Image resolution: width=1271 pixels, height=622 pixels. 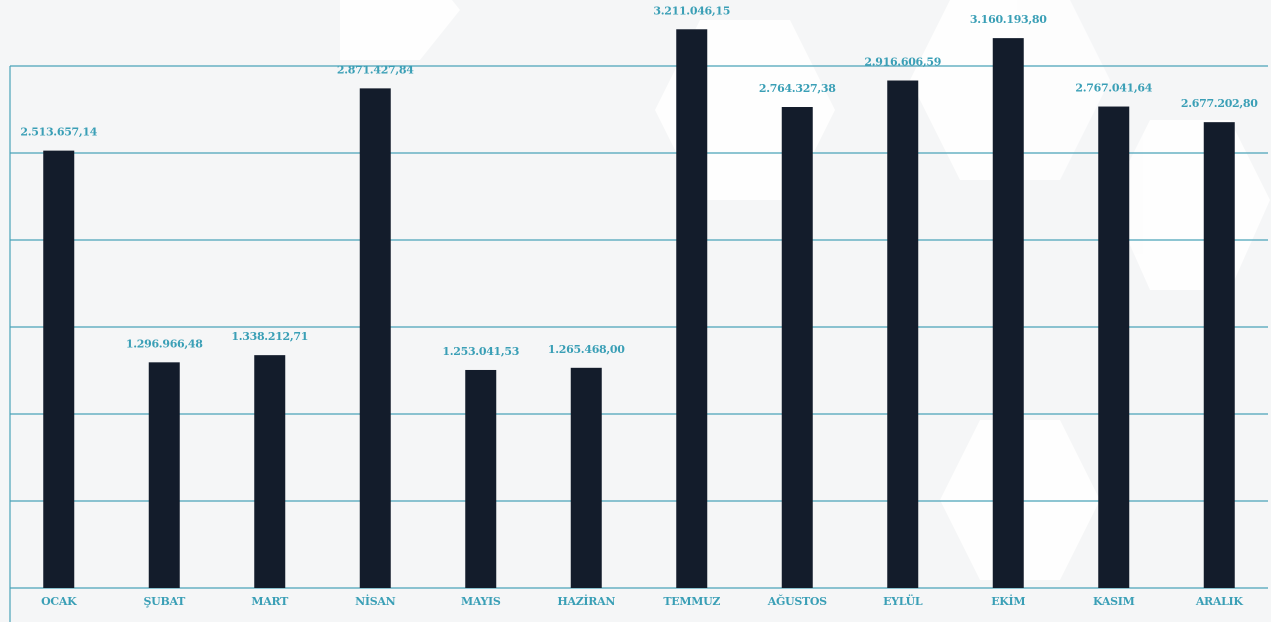 I want to click on value-label: 3.211.046,15, so click(x=691, y=10).